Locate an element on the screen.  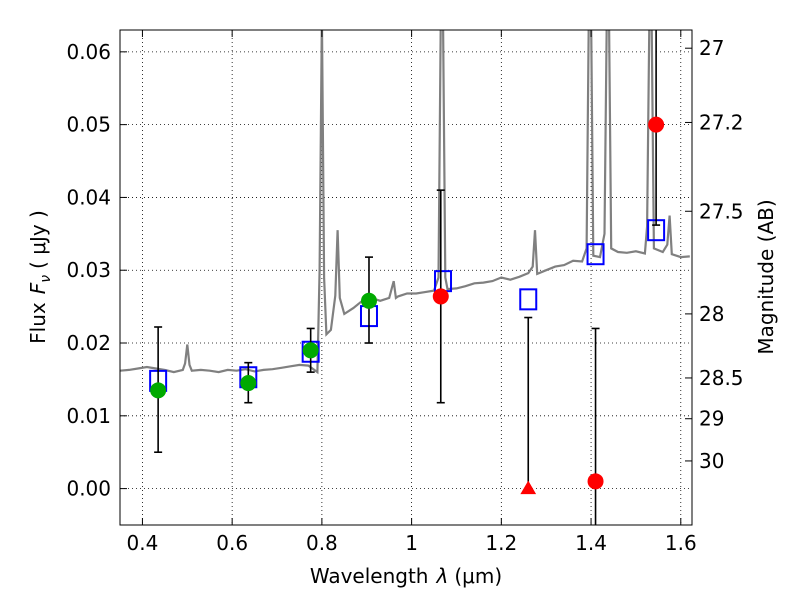
x-tick-label: 1.2 is located at coordinates (501, 543).